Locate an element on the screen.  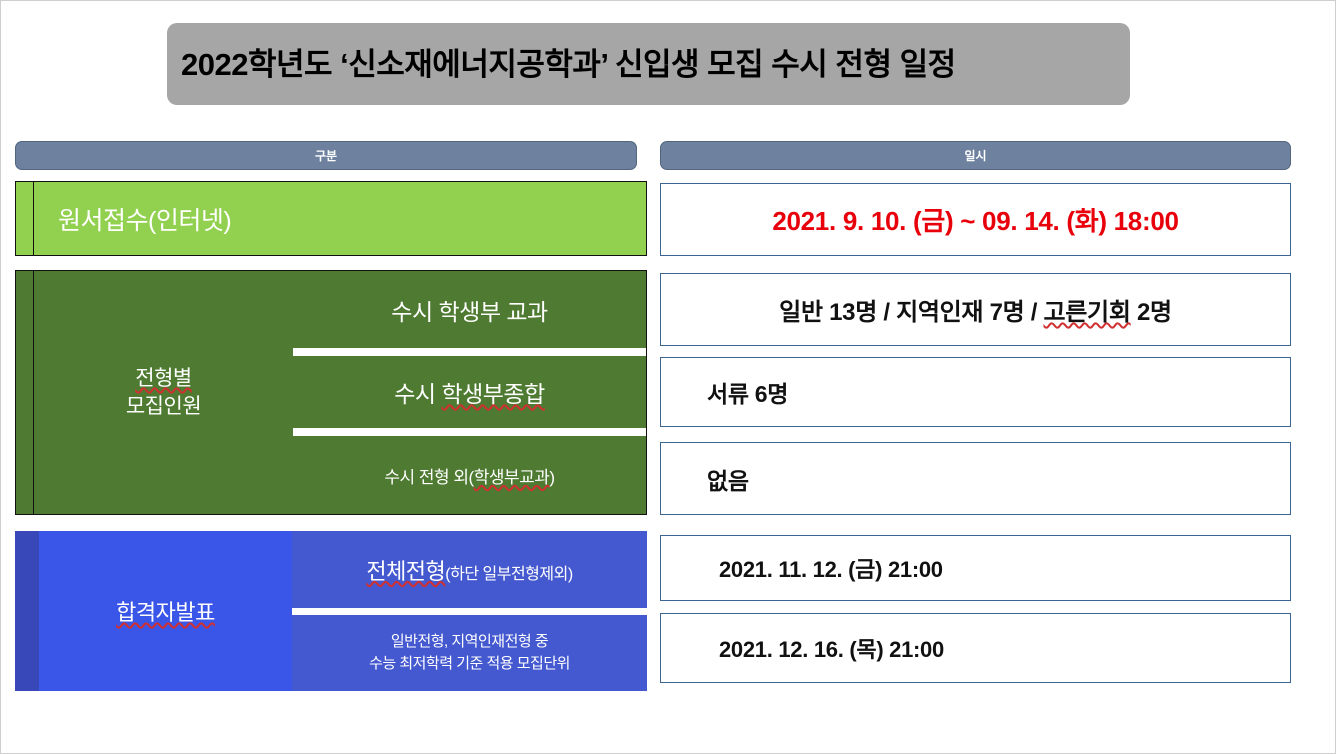
subrow-min-score-line2: 수능 최저학력 기준 적용 모집단위 is located at coordinates (469, 663).